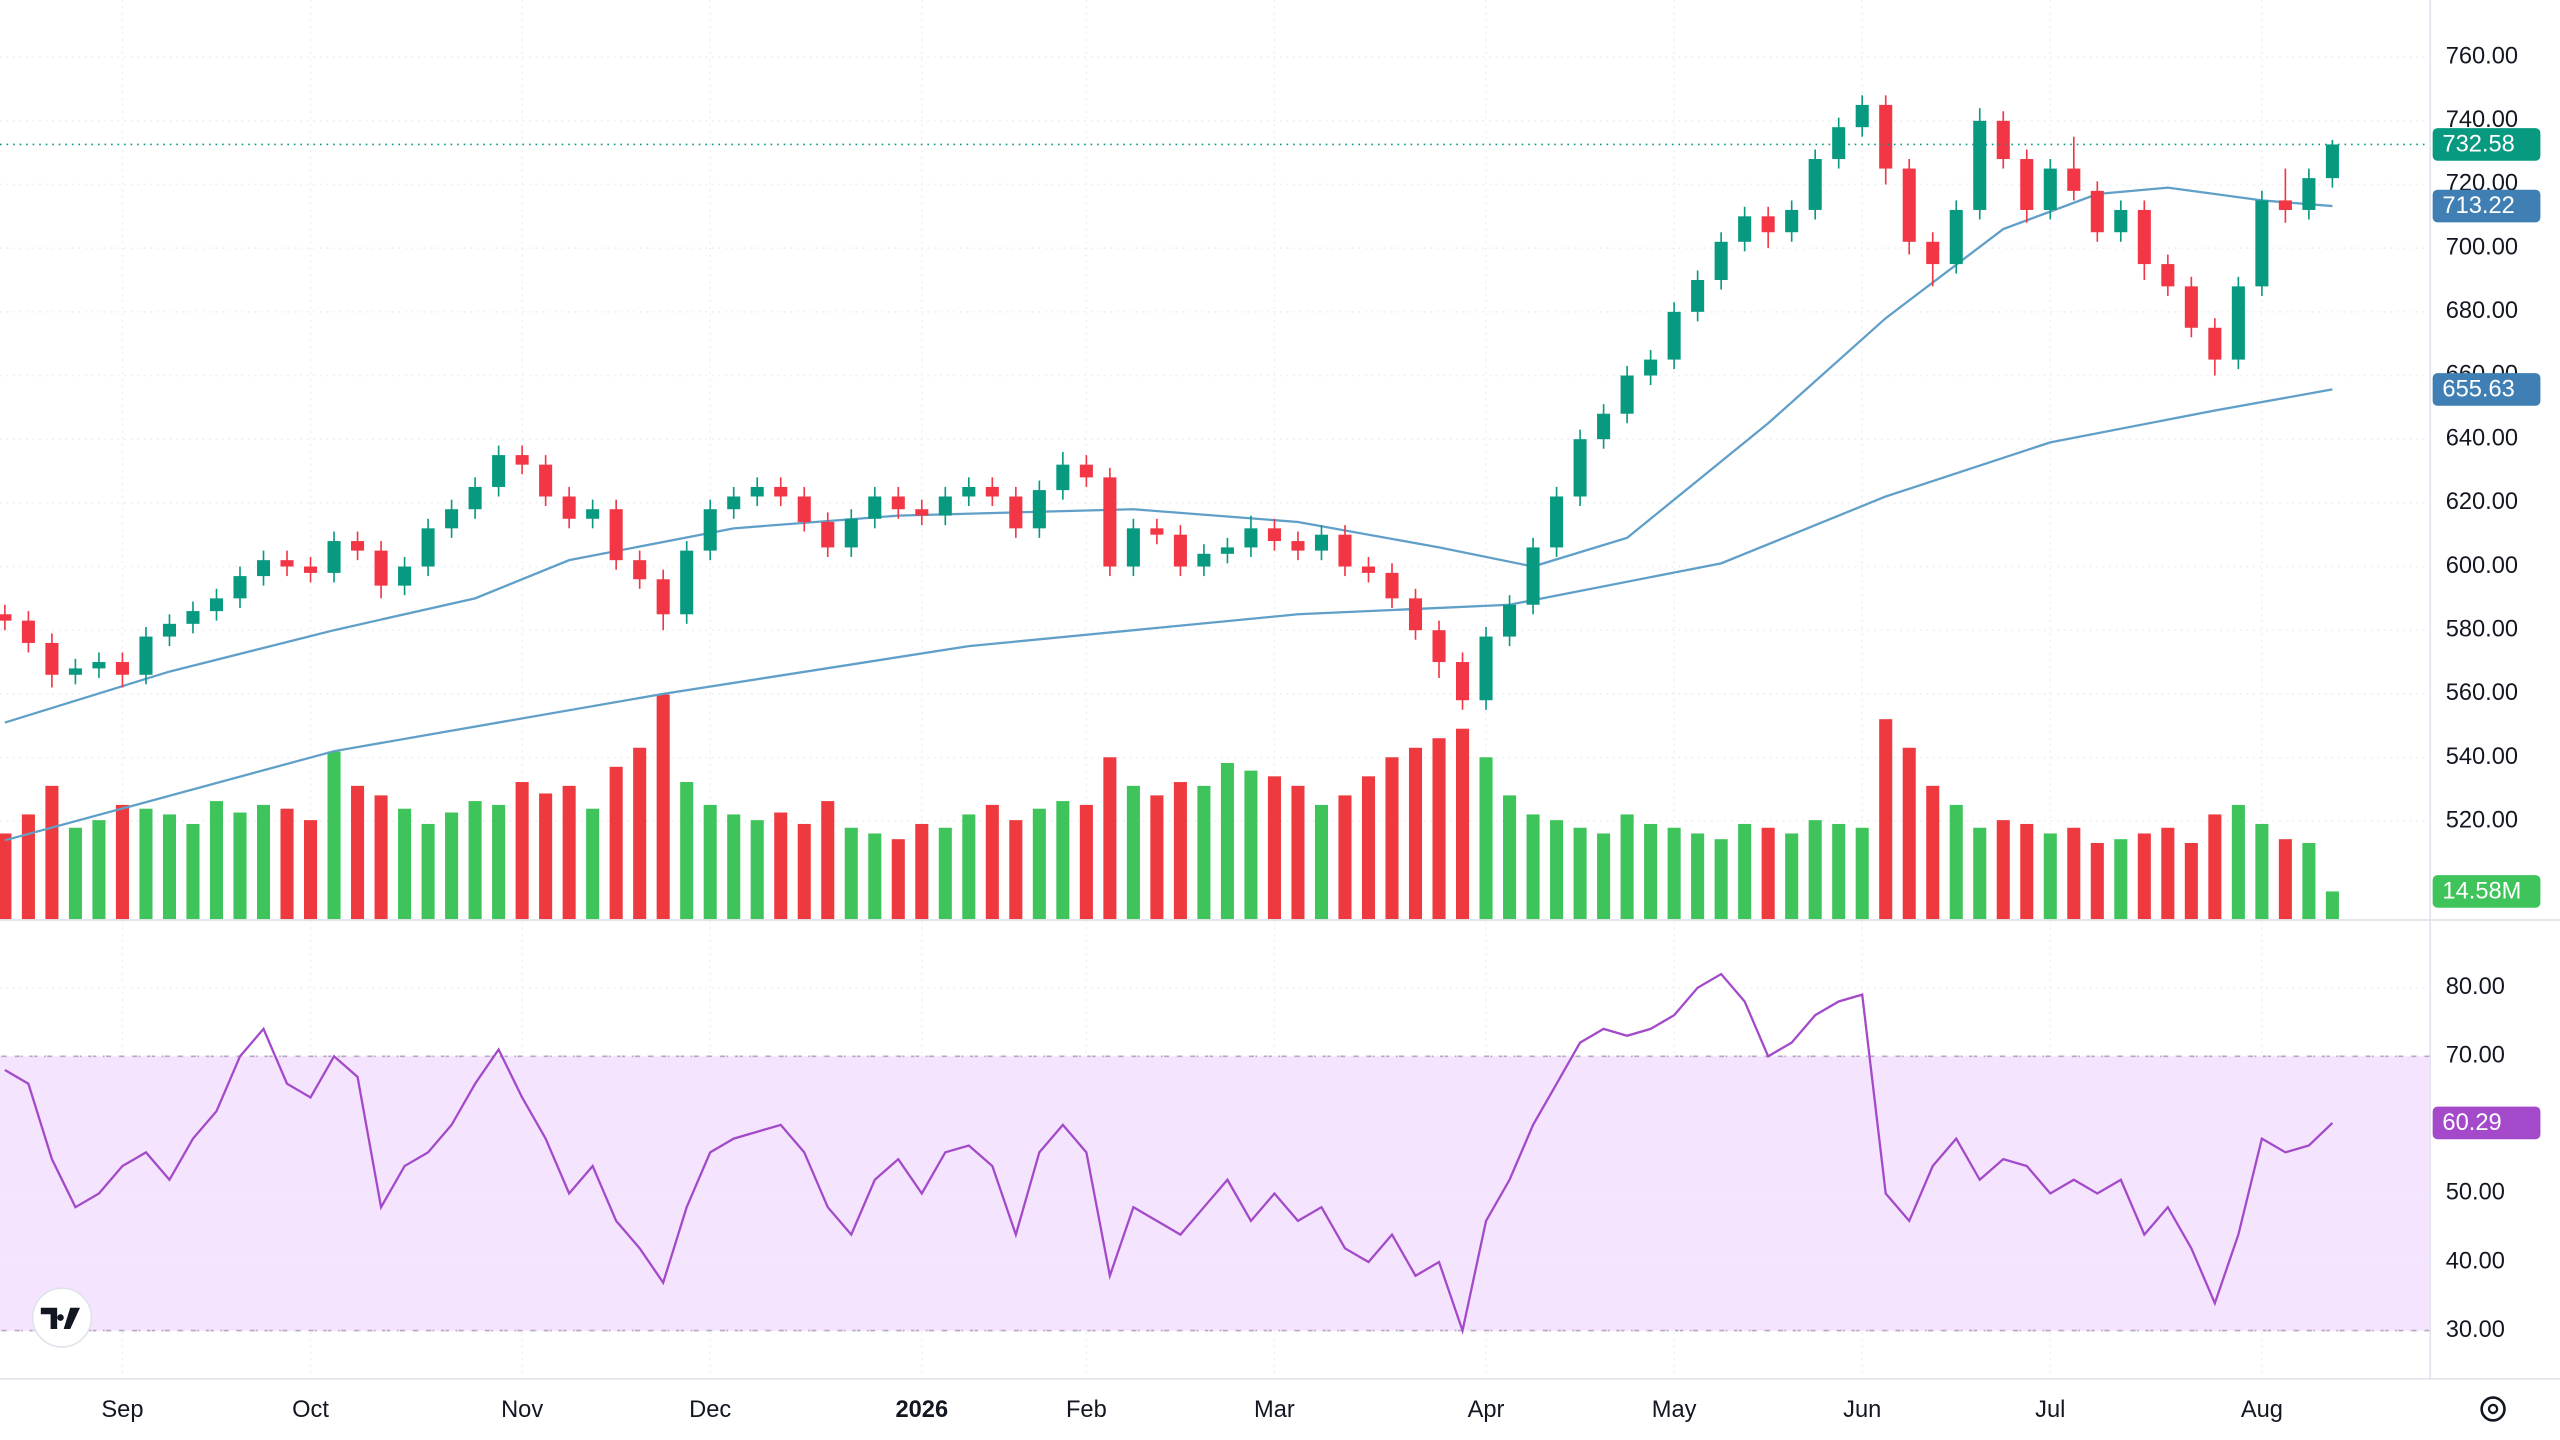  I want to click on price-tag-bg, so click(2486, 144).